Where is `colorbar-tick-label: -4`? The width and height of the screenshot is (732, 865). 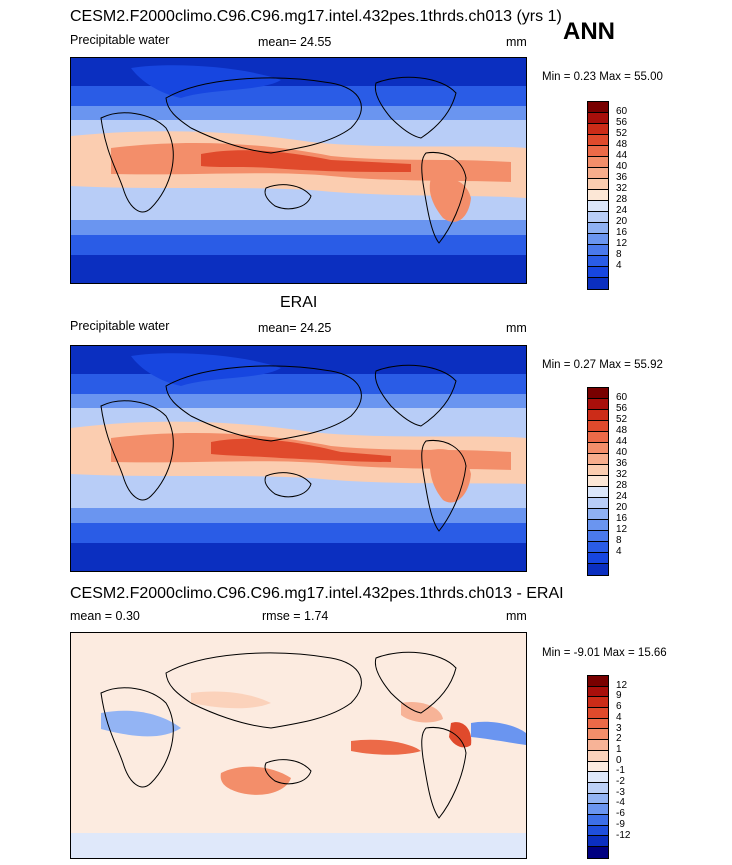 colorbar-tick-label: -4 is located at coordinates (620, 803).